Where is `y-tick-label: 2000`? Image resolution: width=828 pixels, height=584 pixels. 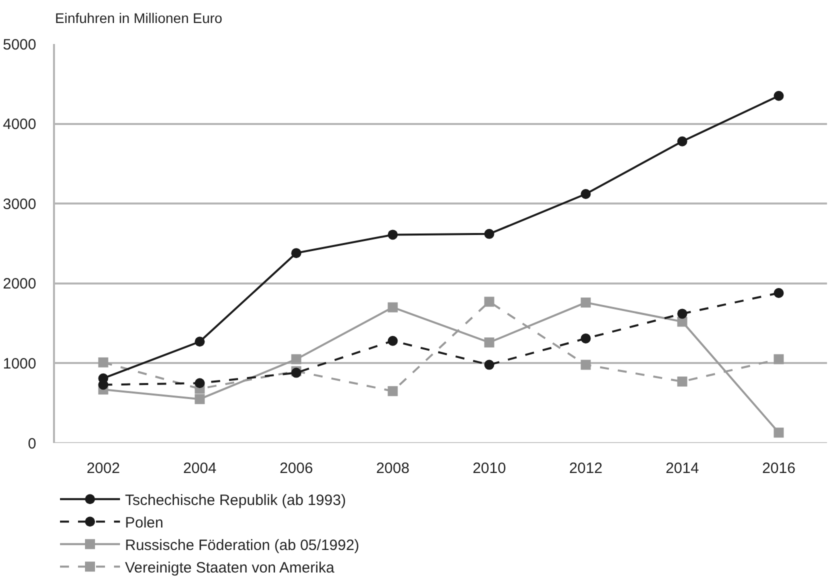
y-tick-label: 2000 is located at coordinates (19, 284).